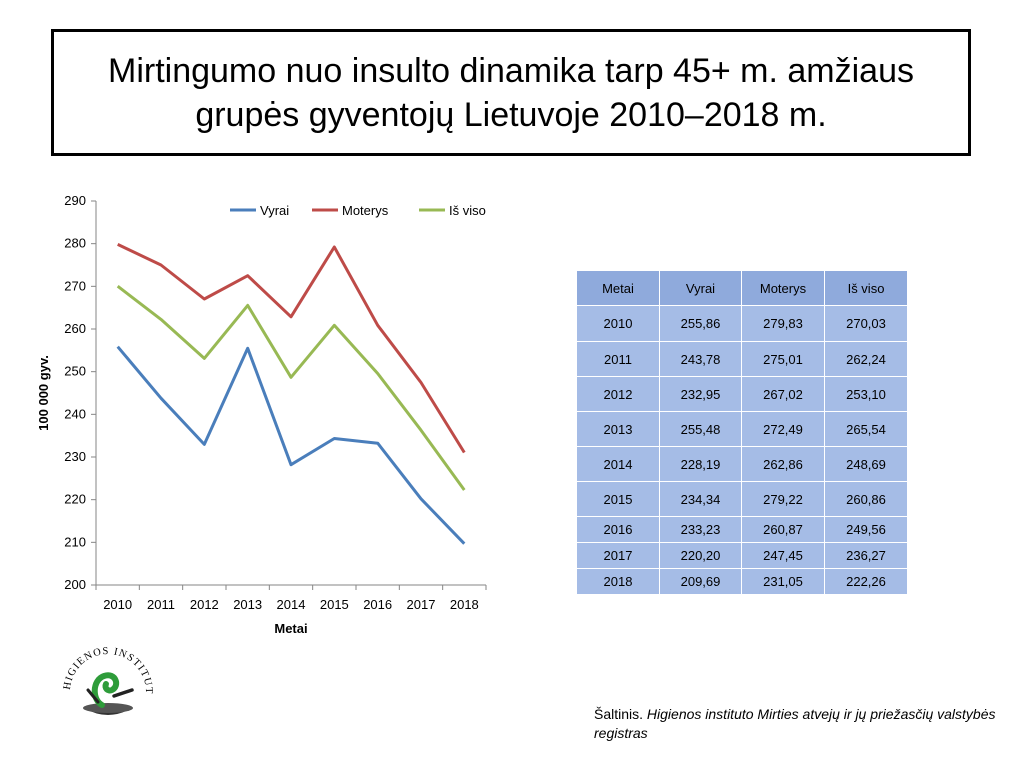 The height and width of the screenshot is (768, 1024). Describe the element at coordinates (783, 582) in the screenshot. I see `table-cell-value: 231,05` at that location.